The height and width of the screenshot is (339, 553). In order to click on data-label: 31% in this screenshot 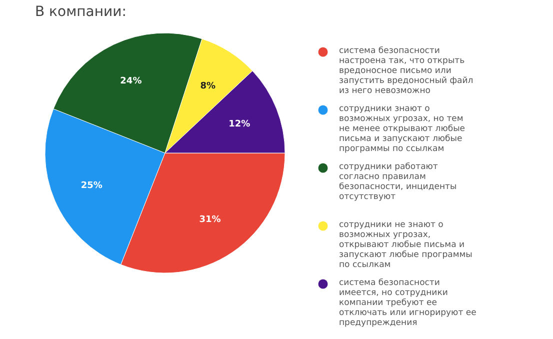, I will do `click(210, 220)`.